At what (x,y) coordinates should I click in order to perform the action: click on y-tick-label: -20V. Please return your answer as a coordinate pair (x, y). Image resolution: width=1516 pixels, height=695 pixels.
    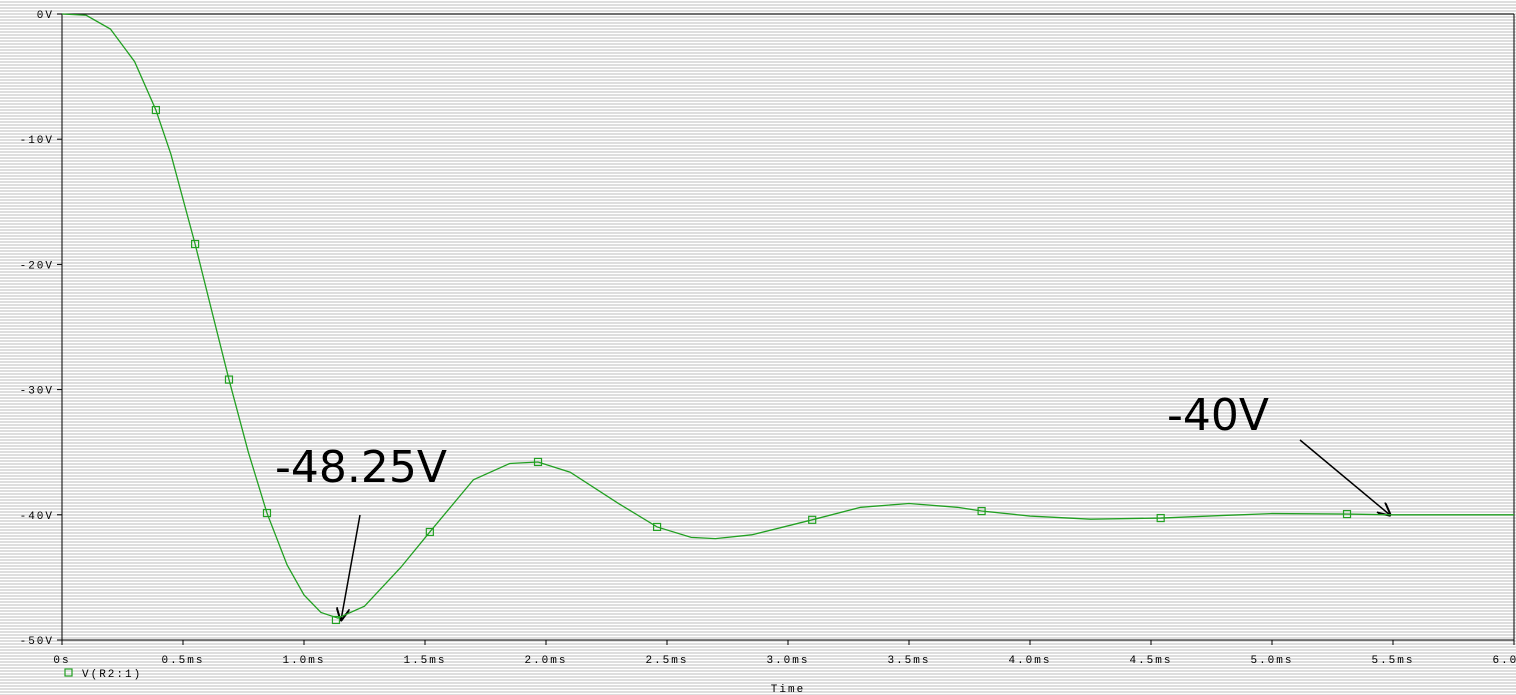
    Looking at the image, I should click on (37, 266).